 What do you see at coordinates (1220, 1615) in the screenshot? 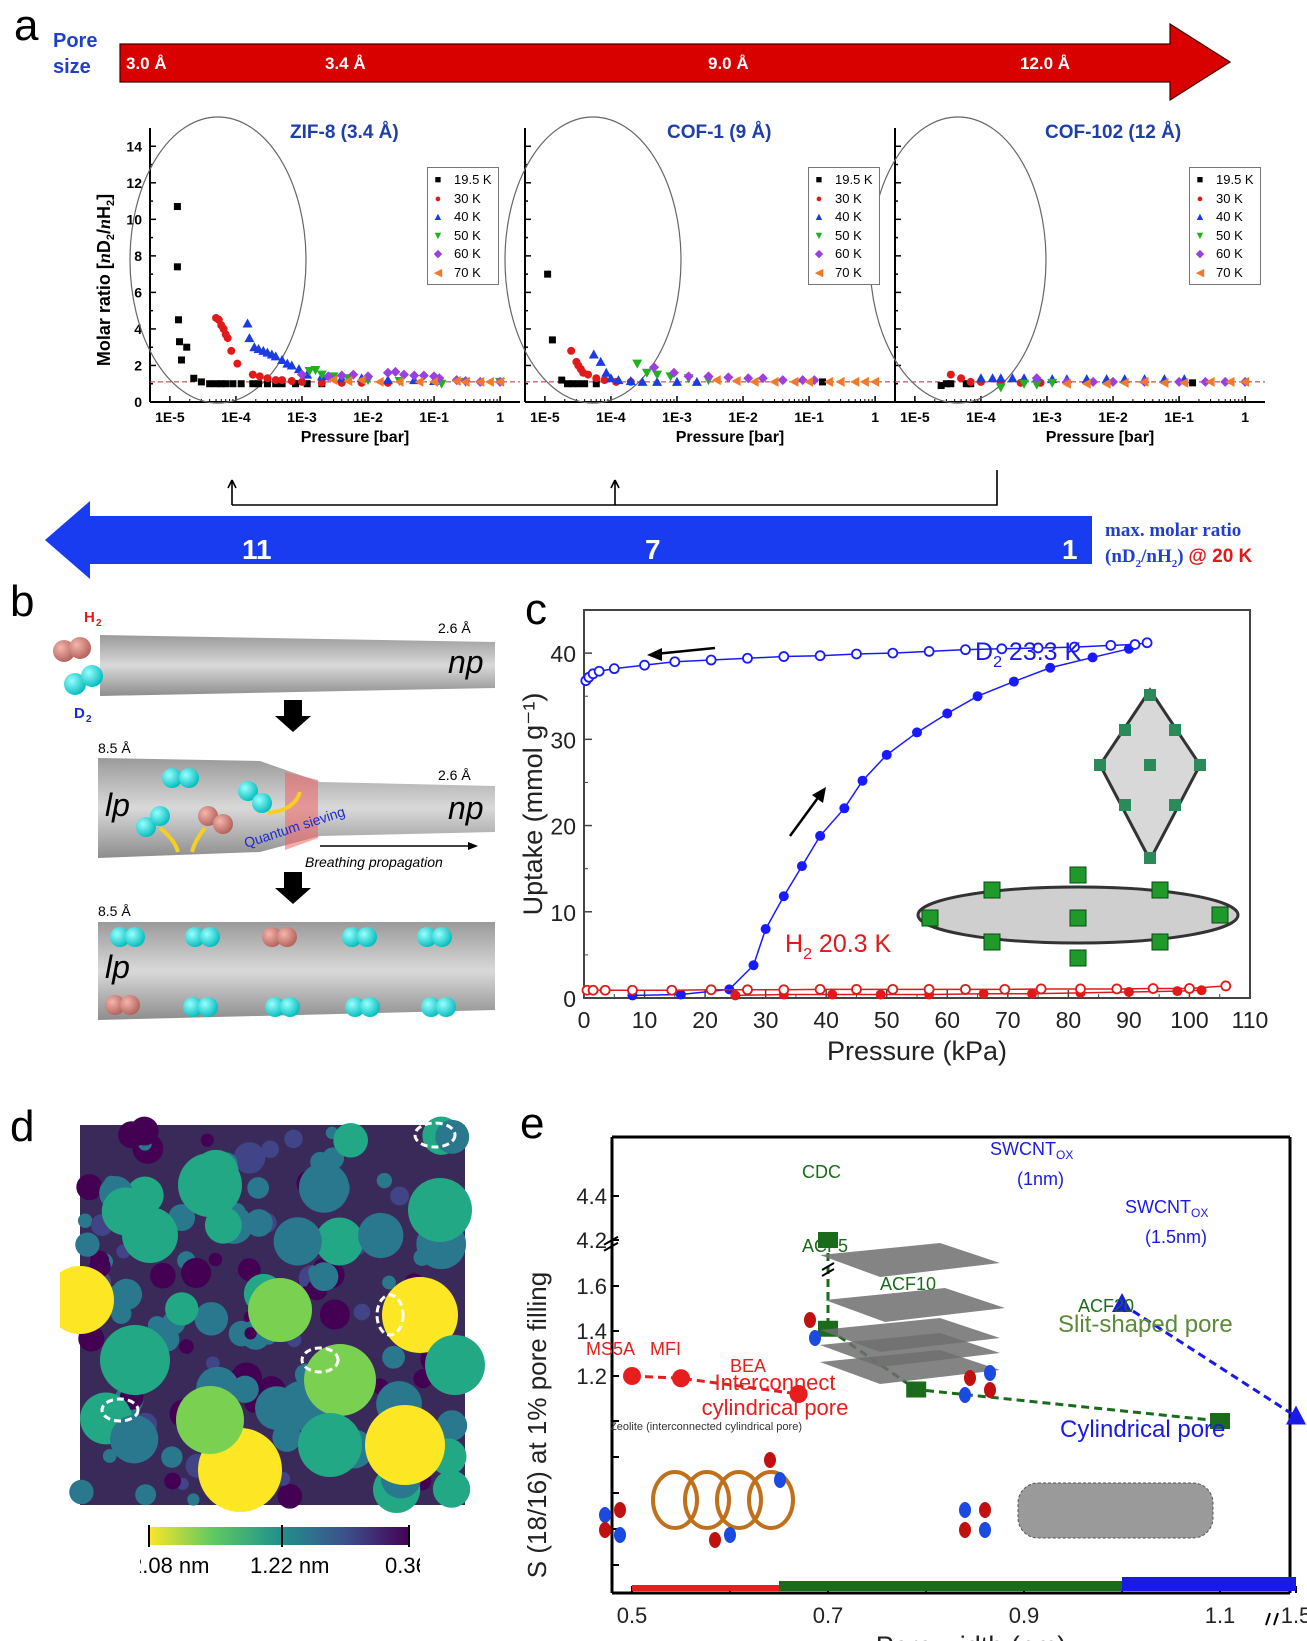
I see `x-tick-label: 1.1` at bounding box center [1220, 1615].